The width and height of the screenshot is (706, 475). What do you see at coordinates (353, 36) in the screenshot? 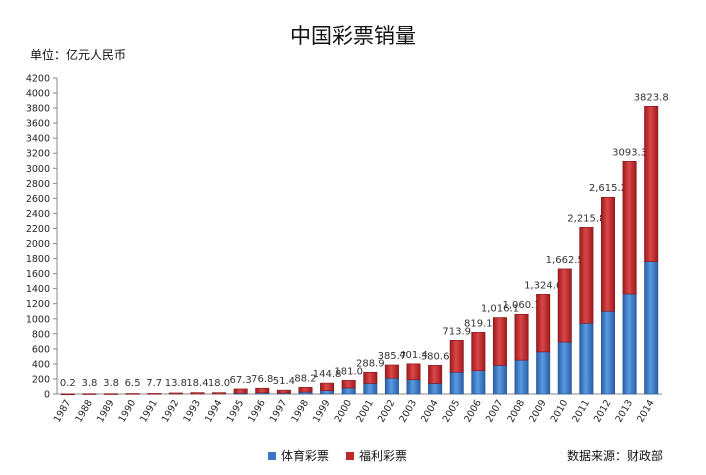
I see `chart-title: 中国彩票销量` at bounding box center [353, 36].